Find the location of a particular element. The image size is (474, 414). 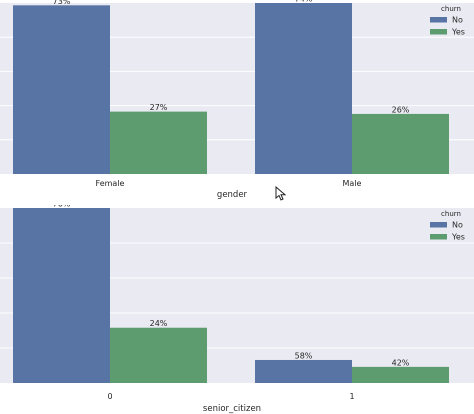

x-tick-label: Male is located at coordinates (352, 183).